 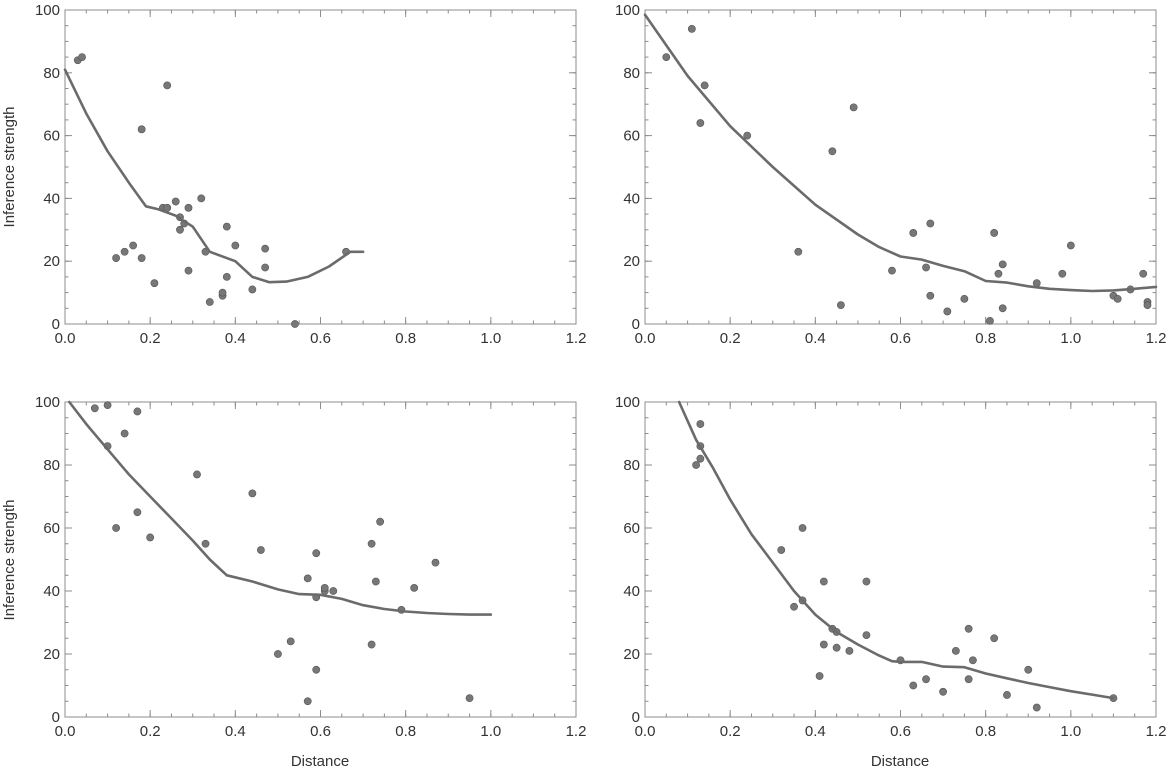 I want to click on scatter-points, so click(x=211, y=190).